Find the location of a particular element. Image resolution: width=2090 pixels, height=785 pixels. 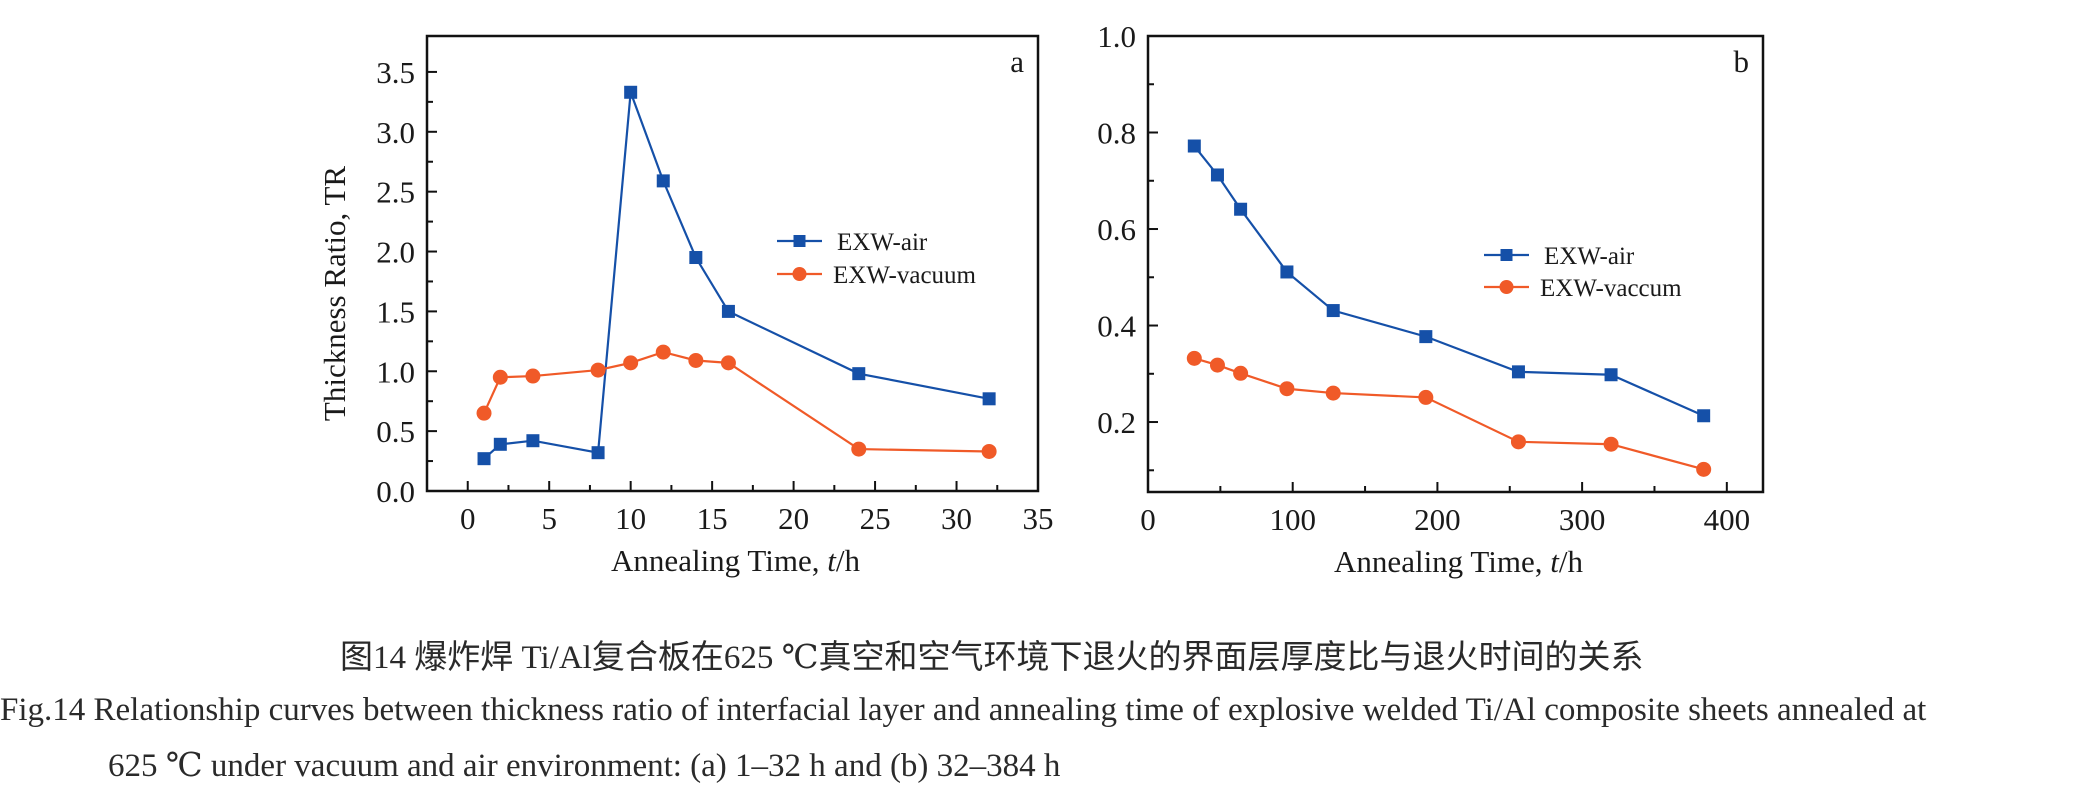

y-tick-label: 0.2 is located at coordinates (1116, 422).